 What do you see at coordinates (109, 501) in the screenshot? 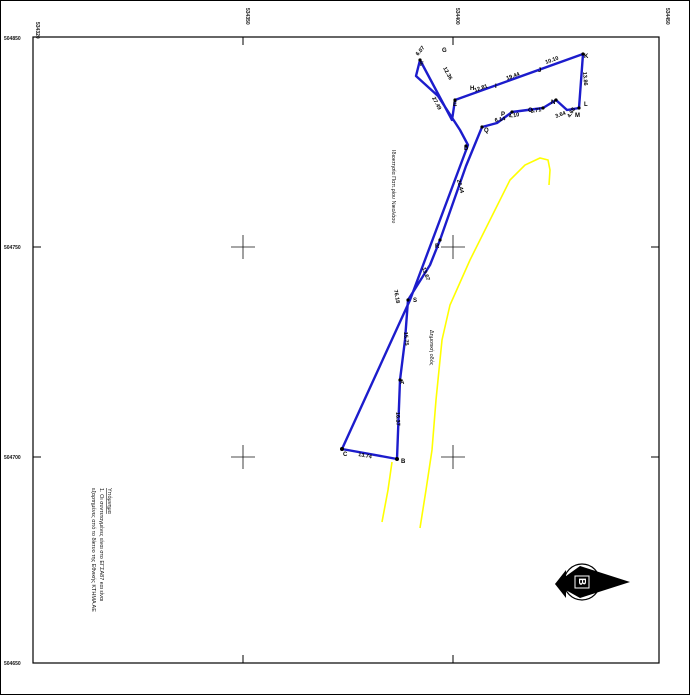
I see `legend-title: Υπόμνημα` at bounding box center [109, 501].